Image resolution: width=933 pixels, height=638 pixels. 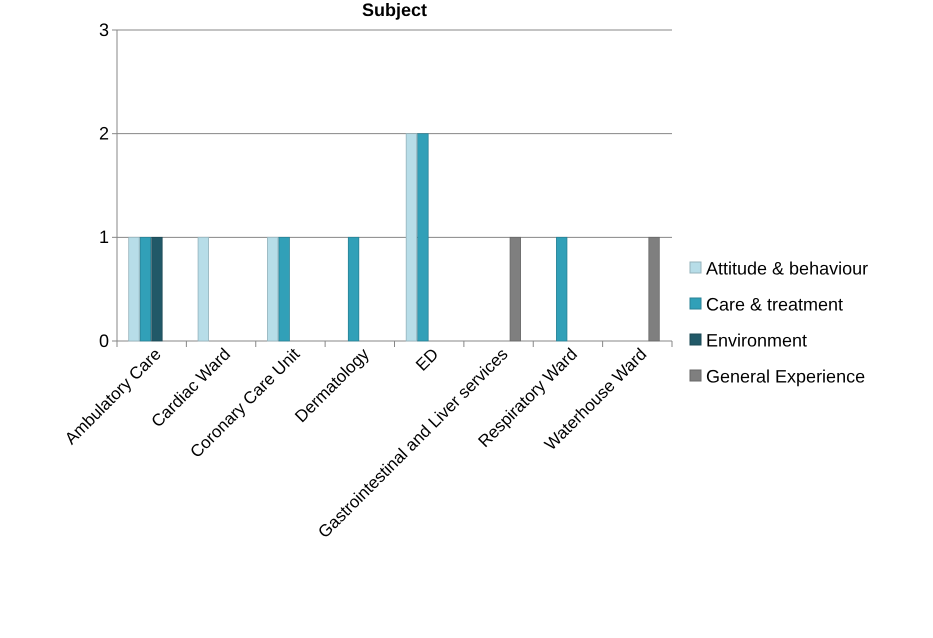 I want to click on legend-label: Attitude & behaviour, so click(x=787, y=268).